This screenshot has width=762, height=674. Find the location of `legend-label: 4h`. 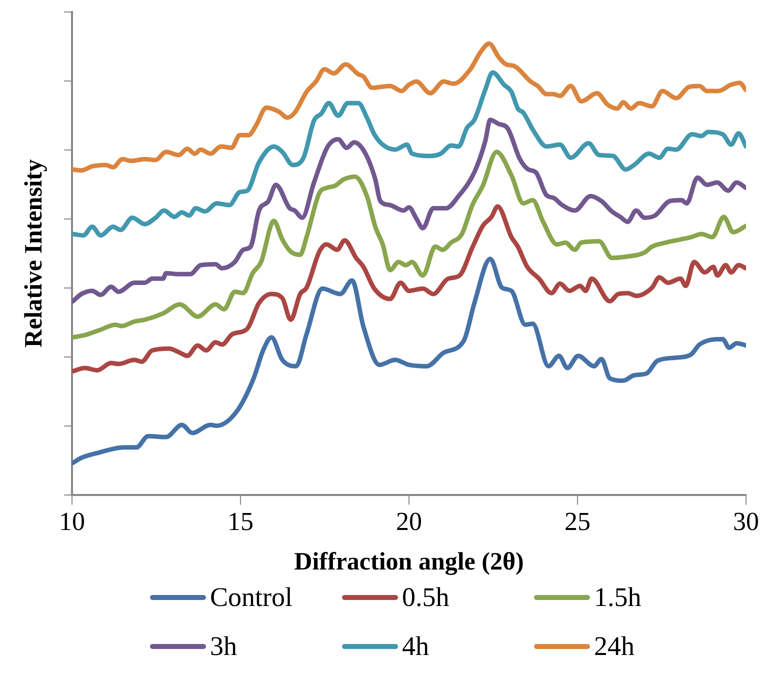

legend-label: 4h is located at coordinates (415, 646).